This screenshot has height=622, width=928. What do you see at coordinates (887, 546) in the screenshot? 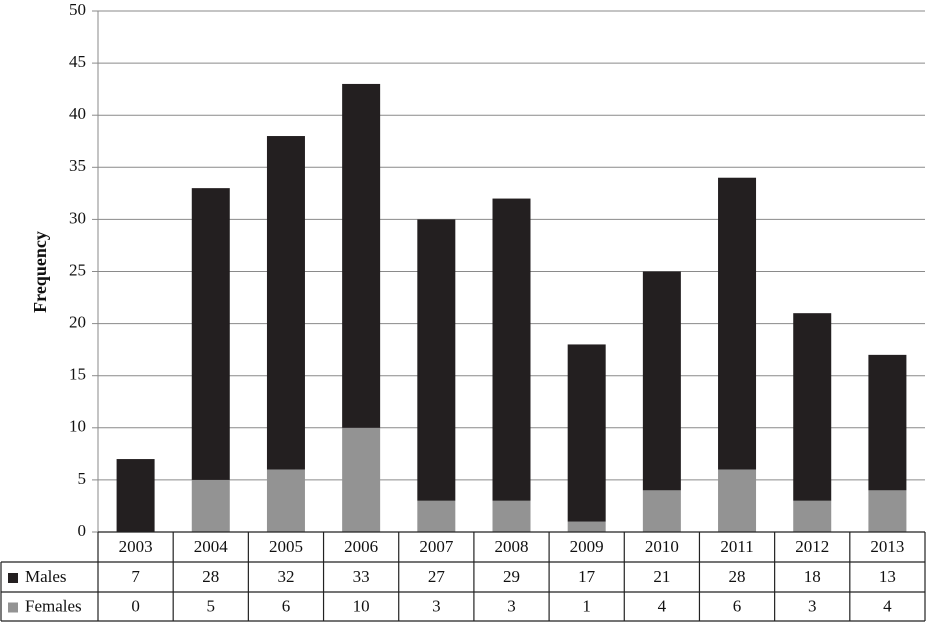
I see `x-tick-label: 2013` at bounding box center [887, 546].